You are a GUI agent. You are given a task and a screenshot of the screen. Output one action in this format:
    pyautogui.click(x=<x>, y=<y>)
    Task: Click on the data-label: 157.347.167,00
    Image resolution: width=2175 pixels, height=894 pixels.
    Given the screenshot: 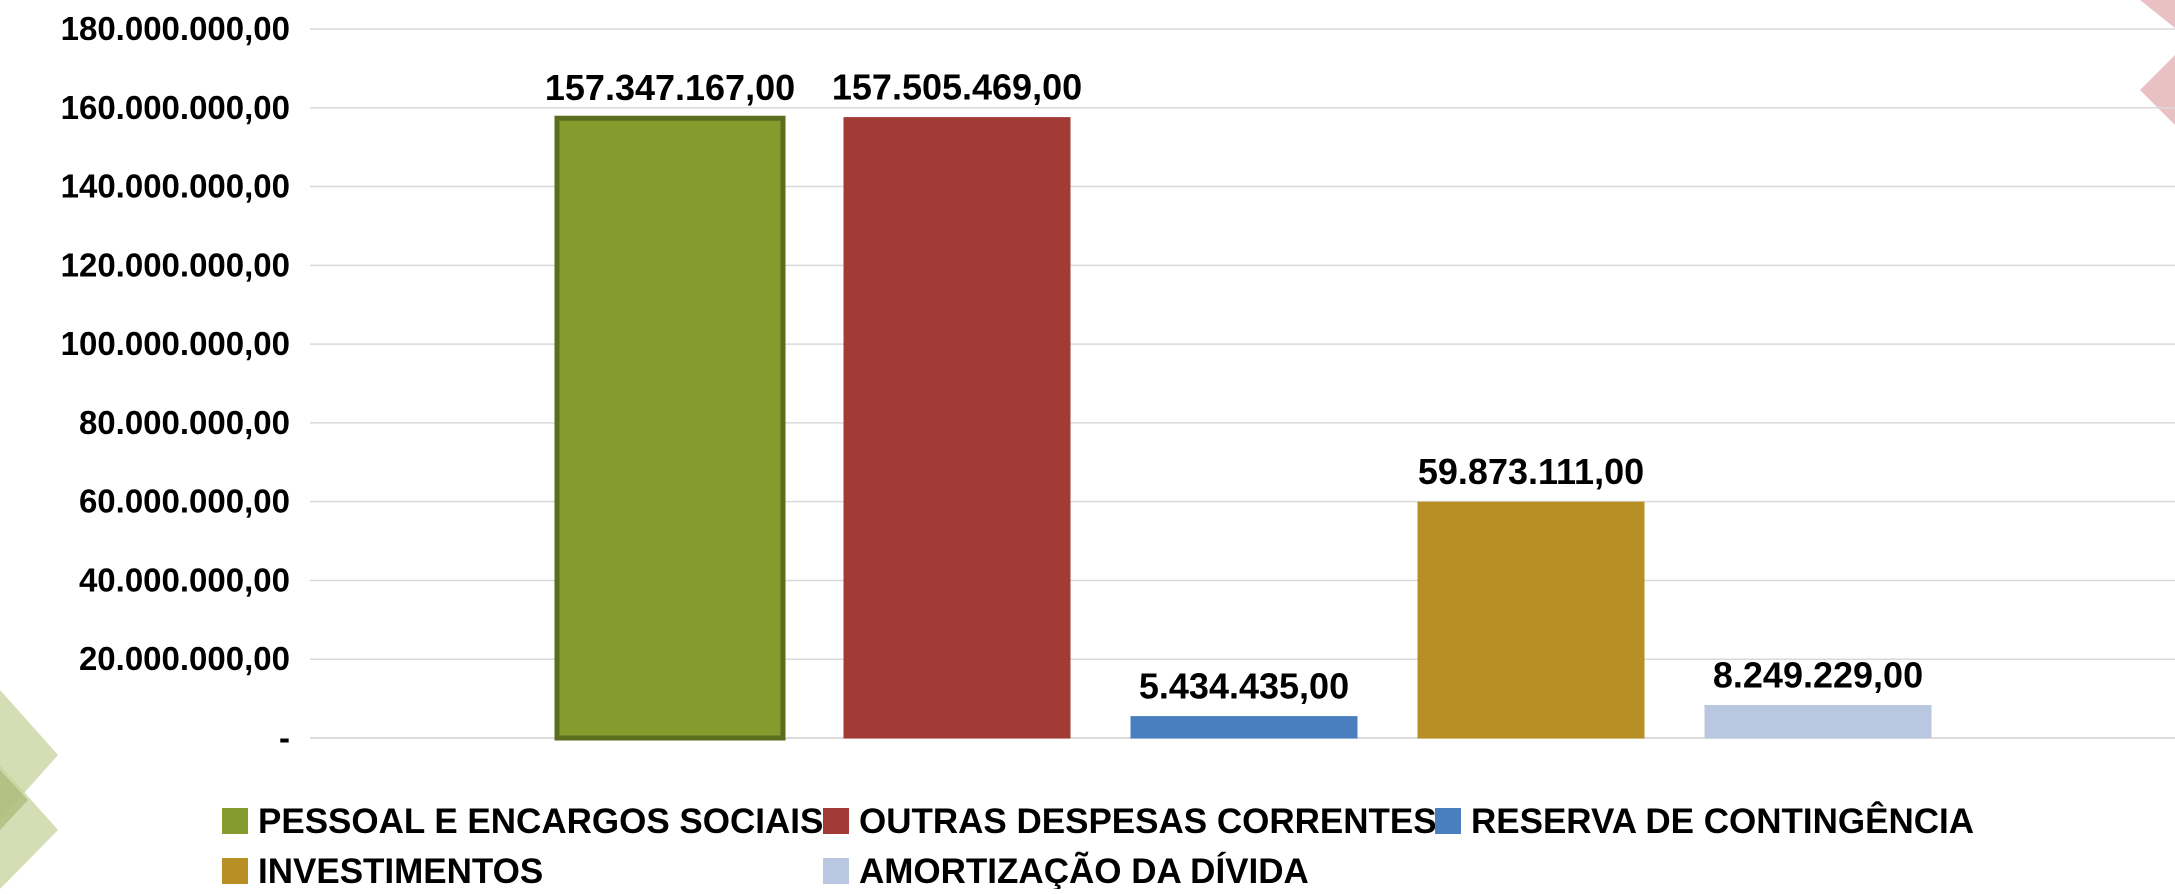 What is the action you would take?
    pyautogui.click(x=670, y=87)
    